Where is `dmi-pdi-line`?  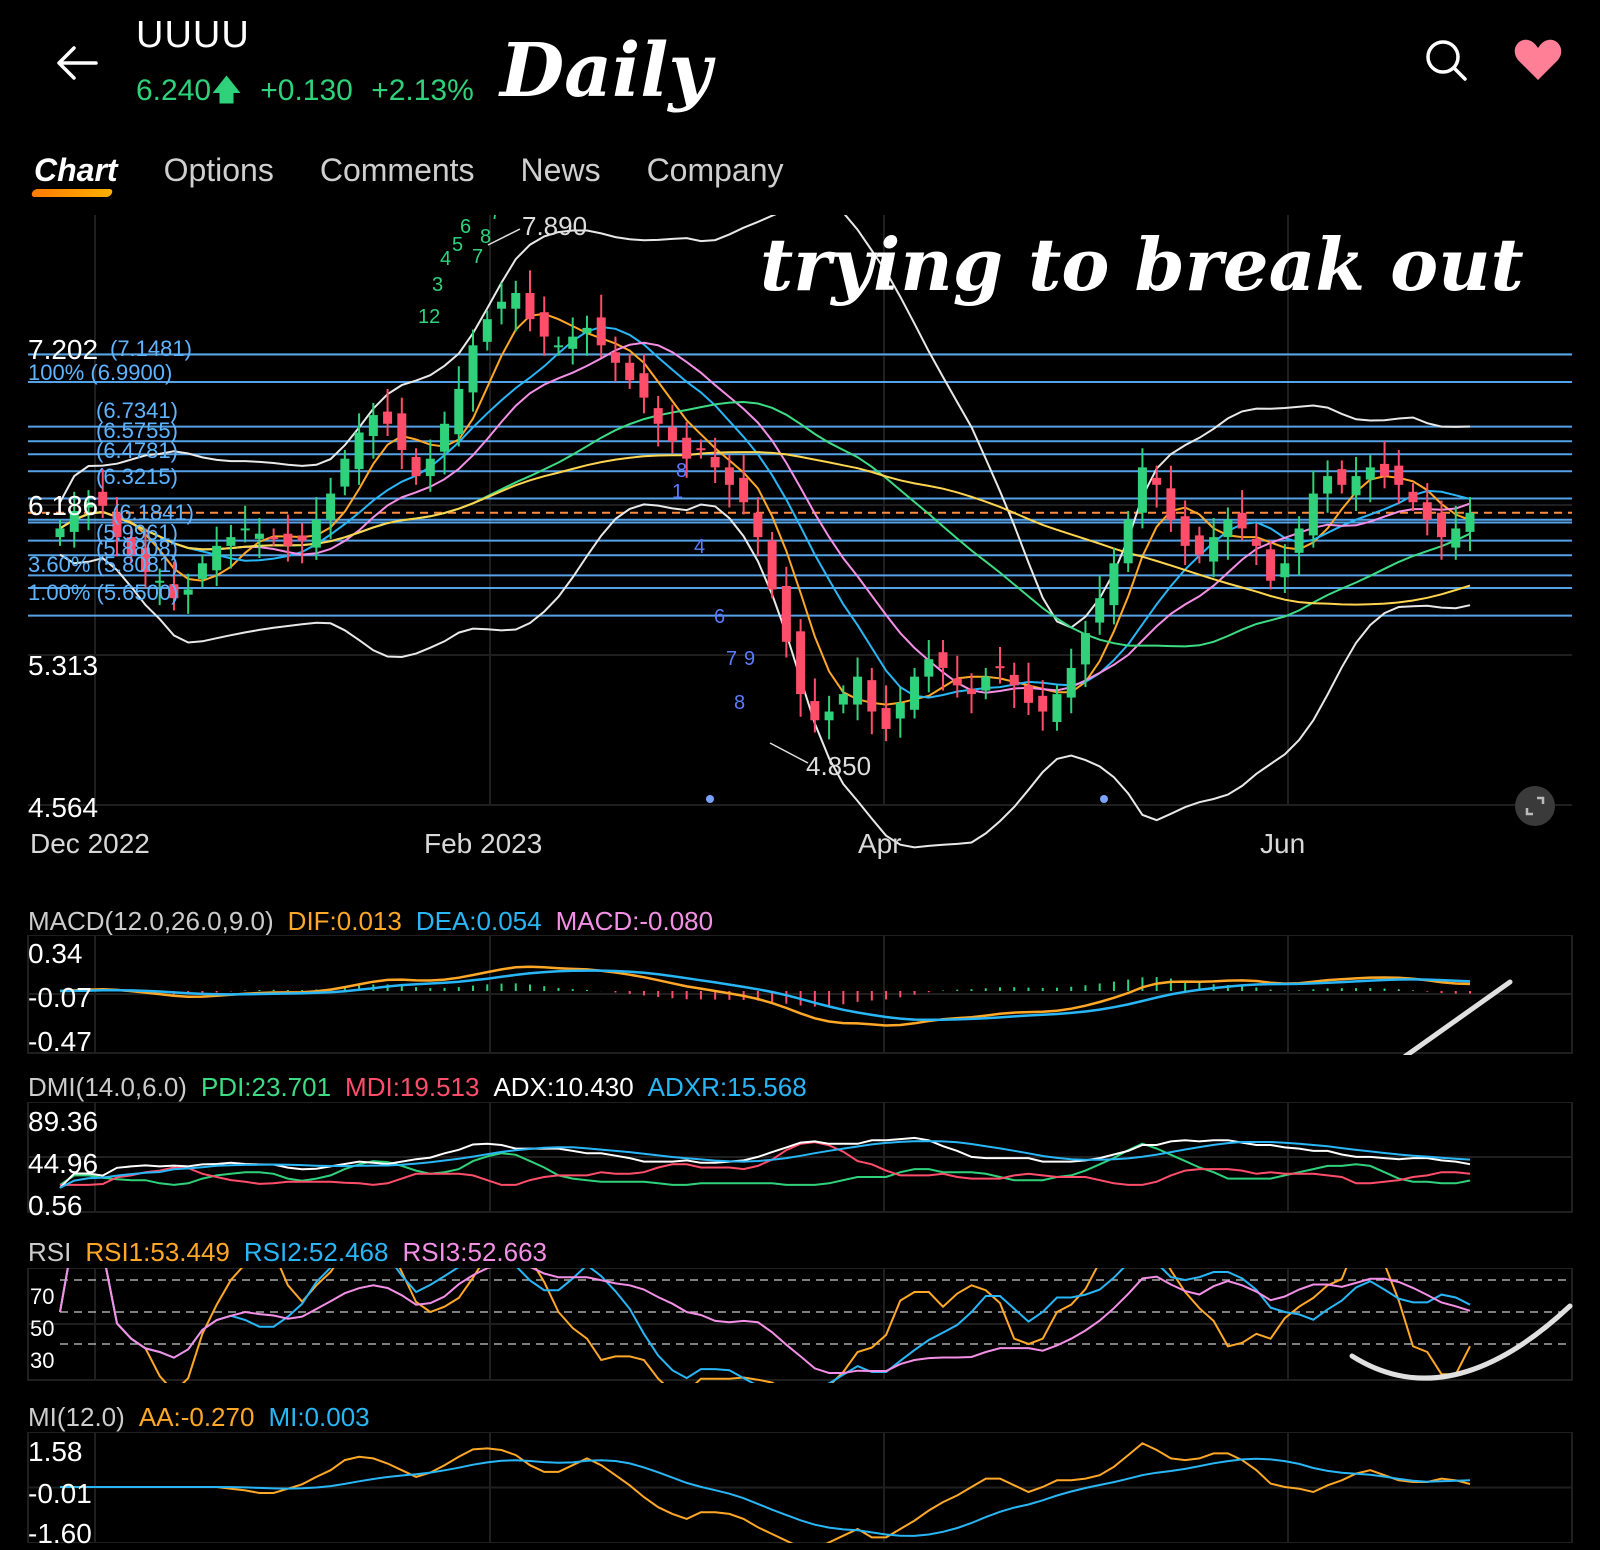
dmi-pdi-line is located at coordinates (765, 1164).